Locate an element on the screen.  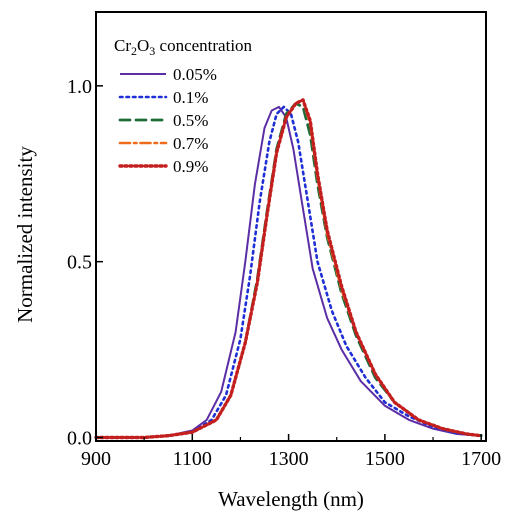
legend-label-4: 0.9% is located at coordinates (190, 166).